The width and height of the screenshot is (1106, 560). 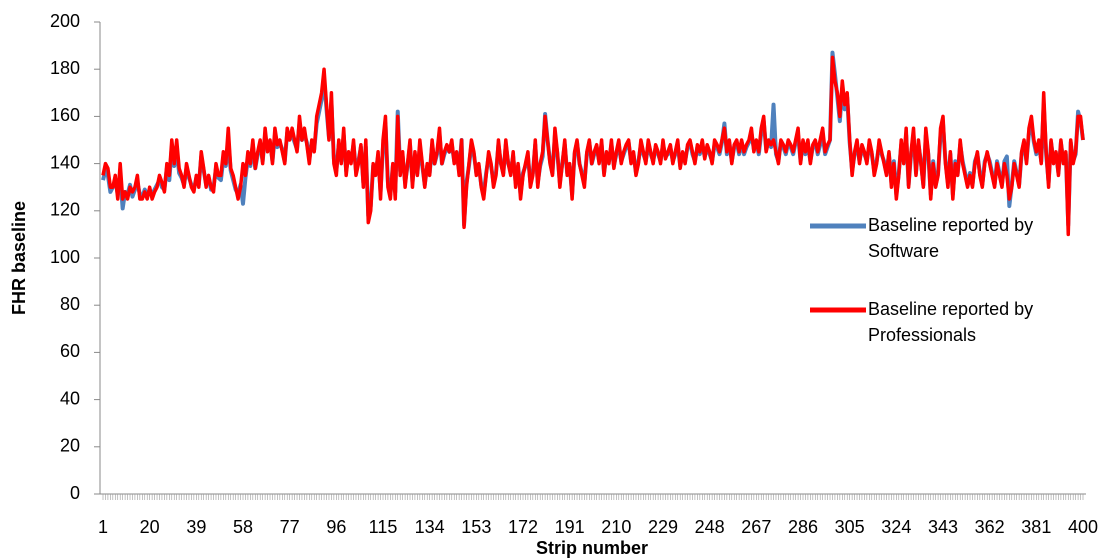 I want to click on x-tick-label: 305, so click(x=850, y=527).